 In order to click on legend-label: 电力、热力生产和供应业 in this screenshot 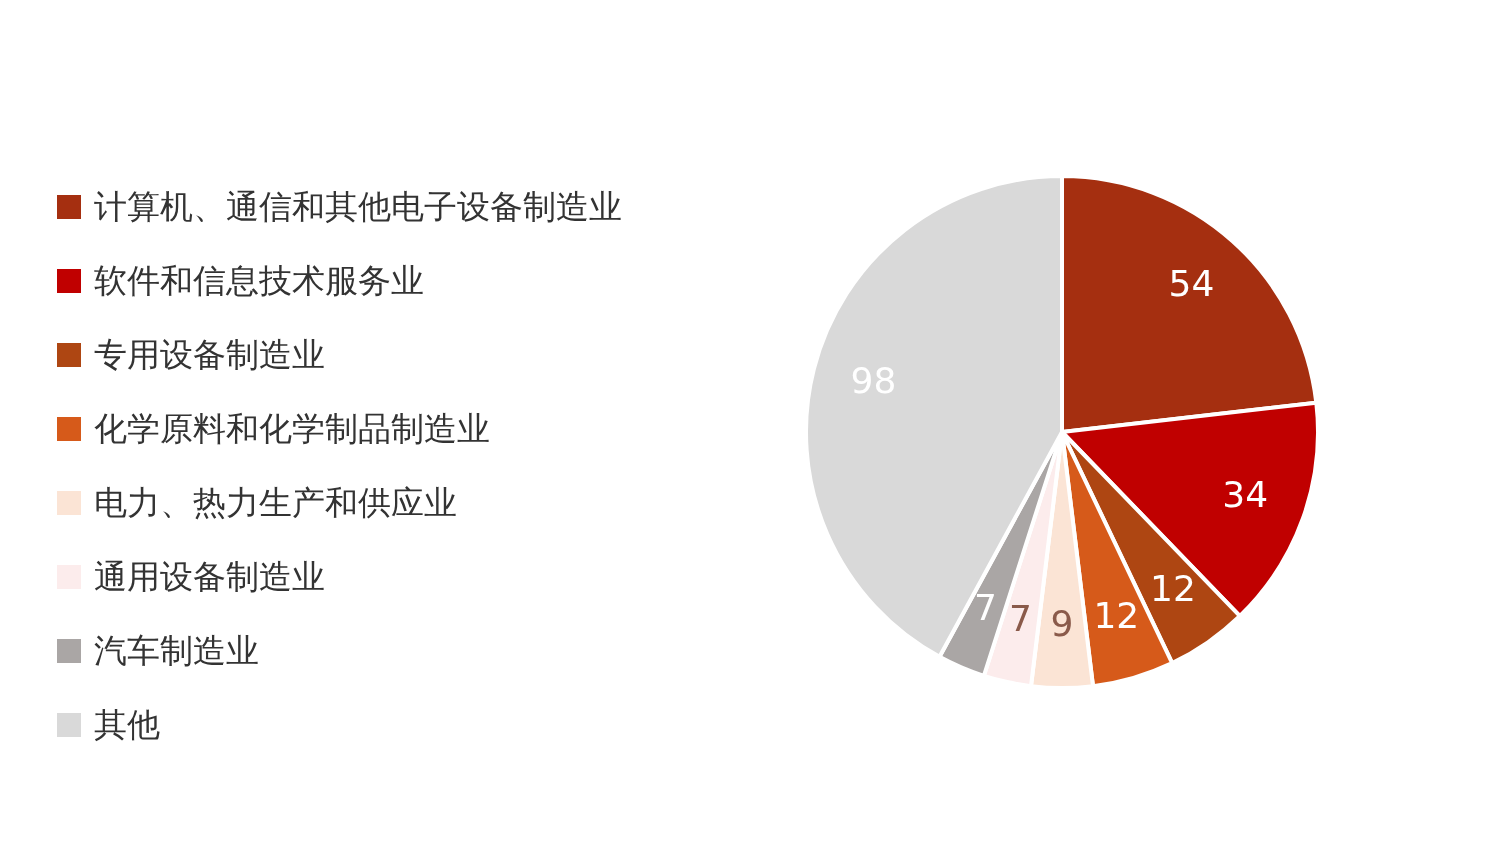, I will do `click(275, 502)`.